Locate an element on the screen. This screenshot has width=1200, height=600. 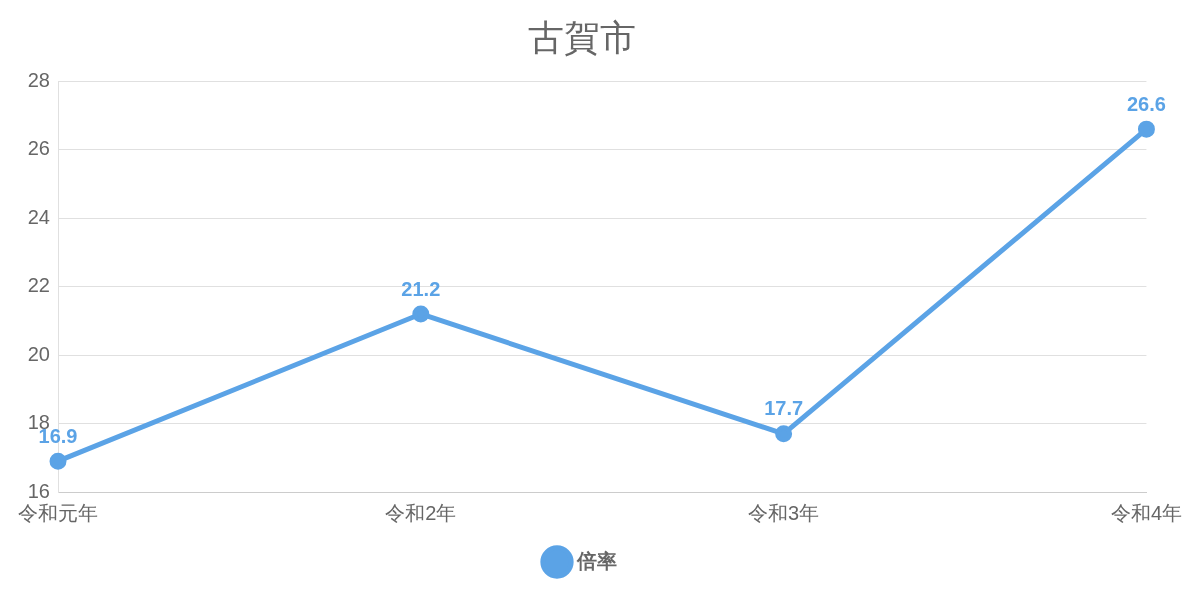
y-tick-label: 22 is located at coordinates (38, 285).